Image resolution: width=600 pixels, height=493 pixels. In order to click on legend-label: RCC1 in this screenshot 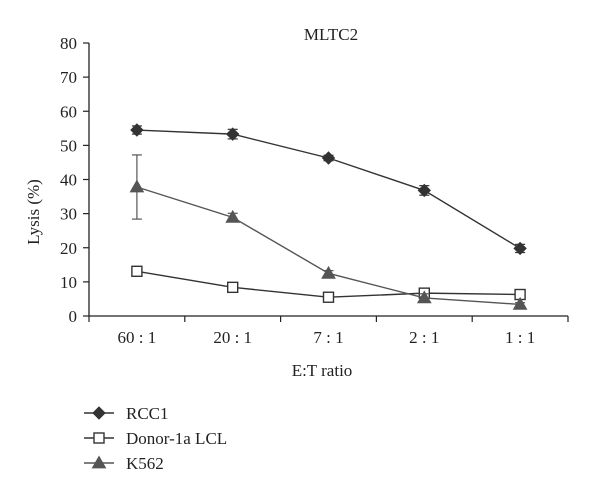, I will do `click(147, 413)`.